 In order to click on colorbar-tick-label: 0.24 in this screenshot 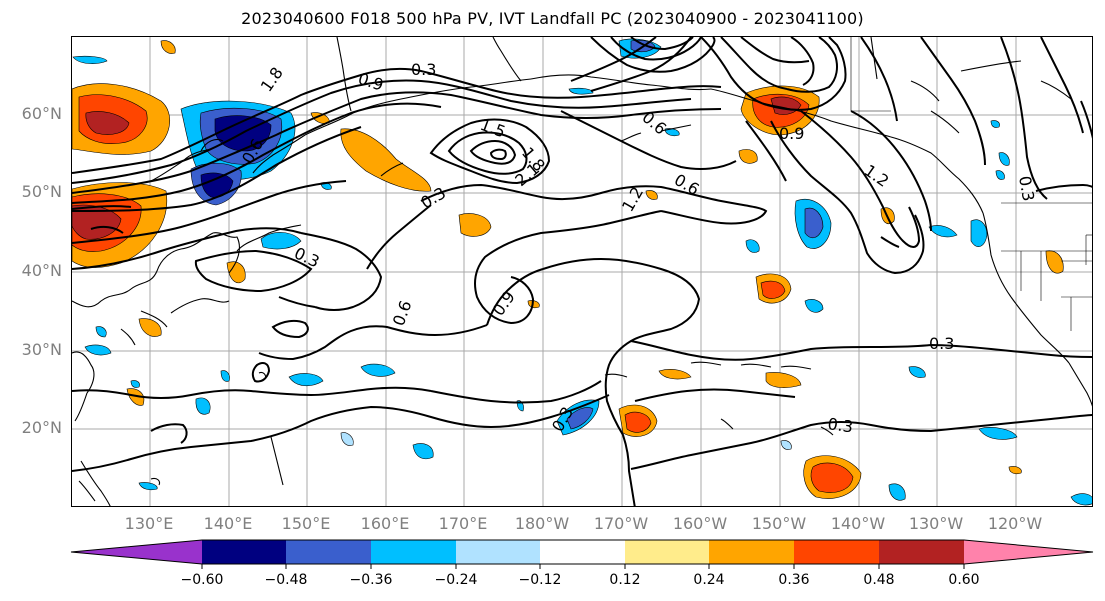, I will do `click(709, 580)`.